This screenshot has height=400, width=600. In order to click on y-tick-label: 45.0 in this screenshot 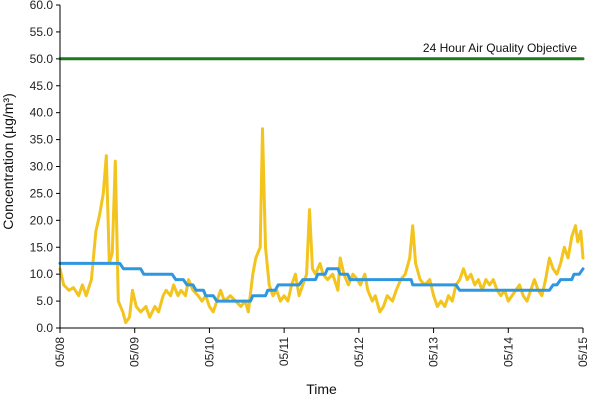, I will do `click(42, 86)`.